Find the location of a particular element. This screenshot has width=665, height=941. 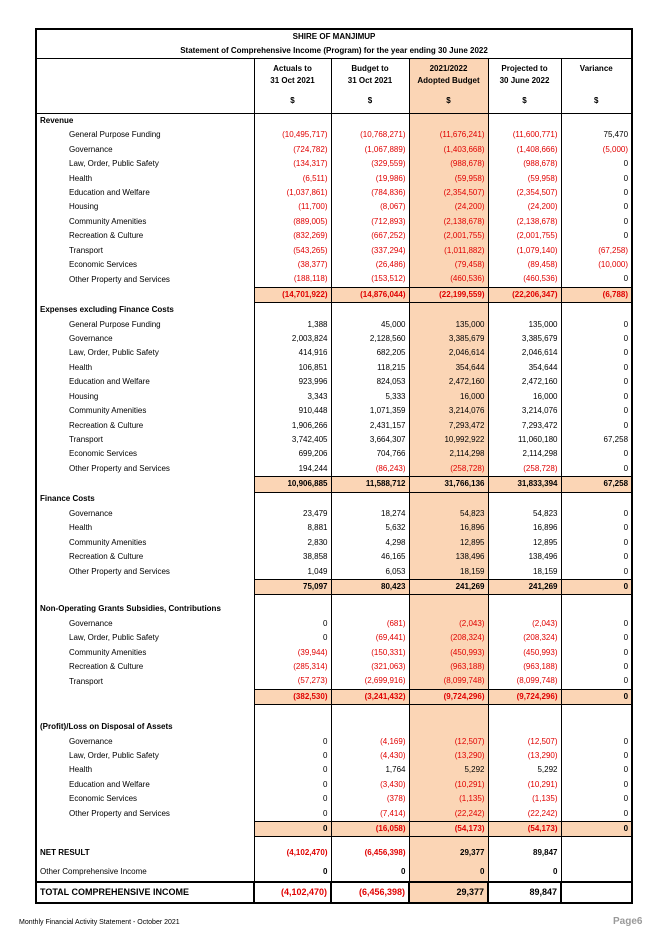

row-label: Community Amenities is located at coordinates (108, 652).